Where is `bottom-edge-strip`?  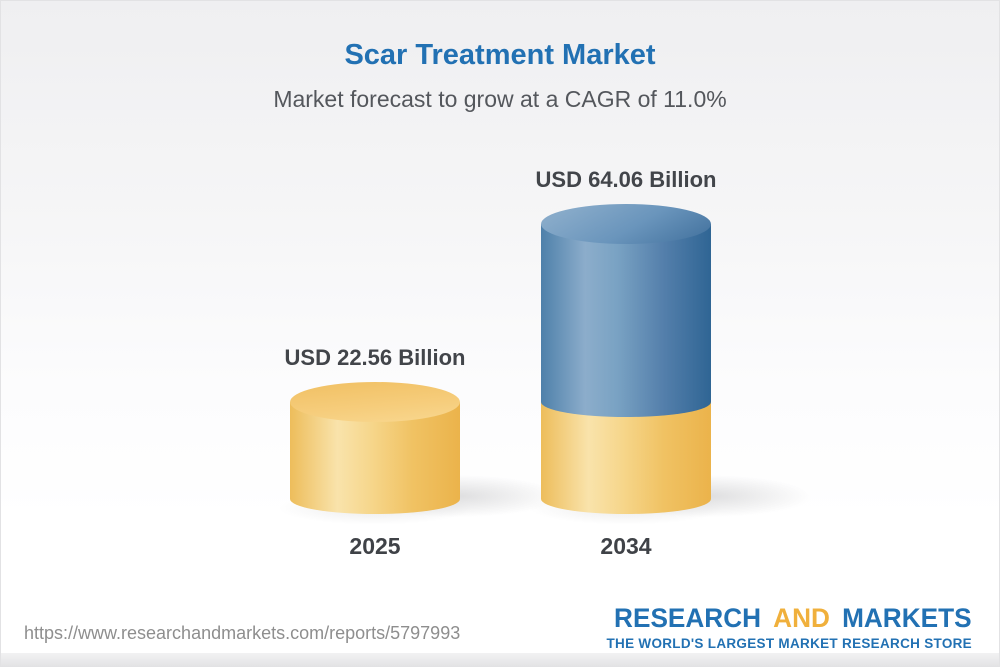 bottom-edge-strip is located at coordinates (500, 659).